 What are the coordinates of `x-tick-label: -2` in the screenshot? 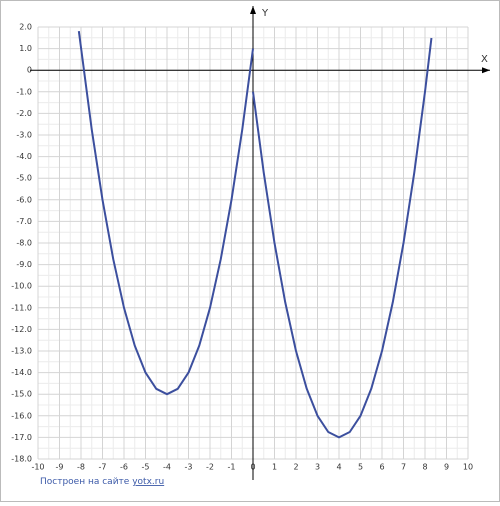 It's located at (210, 467).